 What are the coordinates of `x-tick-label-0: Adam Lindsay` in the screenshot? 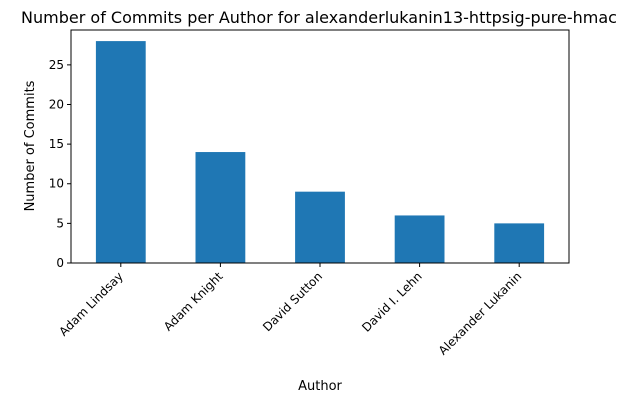 It's located at (91, 304).